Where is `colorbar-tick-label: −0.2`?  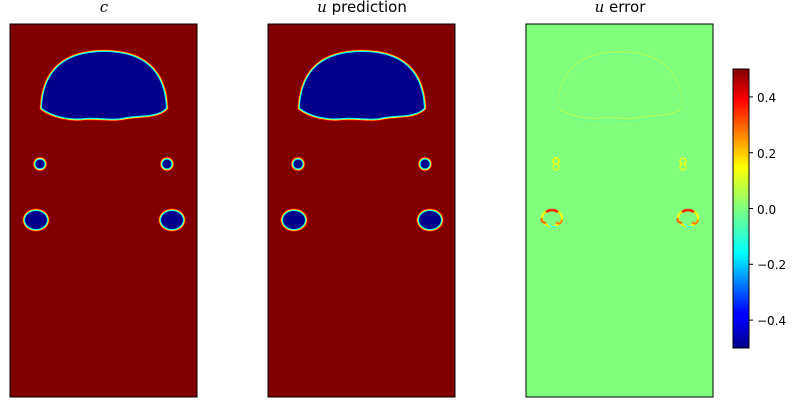
colorbar-tick-label: −0.2 is located at coordinates (772, 265).